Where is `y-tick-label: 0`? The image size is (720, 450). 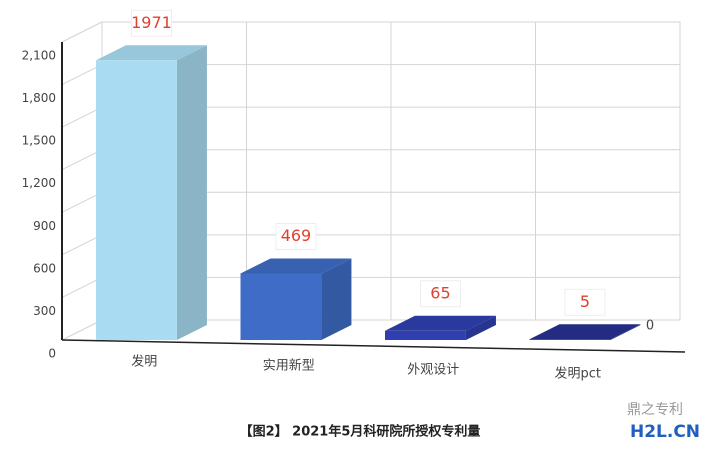
y-tick-label: 0 is located at coordinates (52, 354).